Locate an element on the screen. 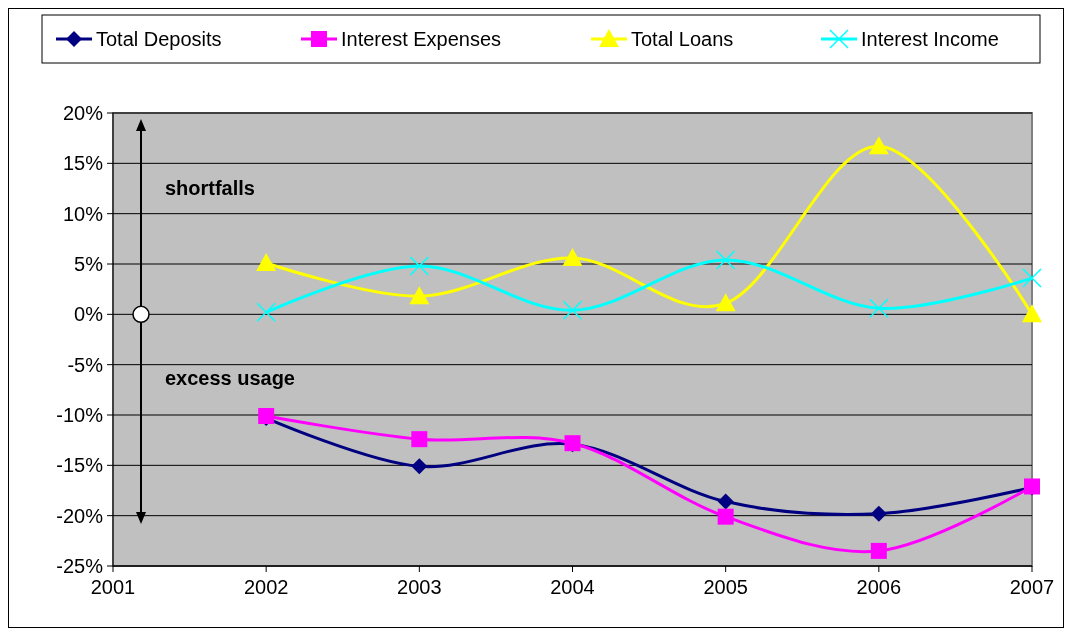 This screenshot has height=636, width=1072. y-tick-label: 15% is located at coordinates (83, 163).